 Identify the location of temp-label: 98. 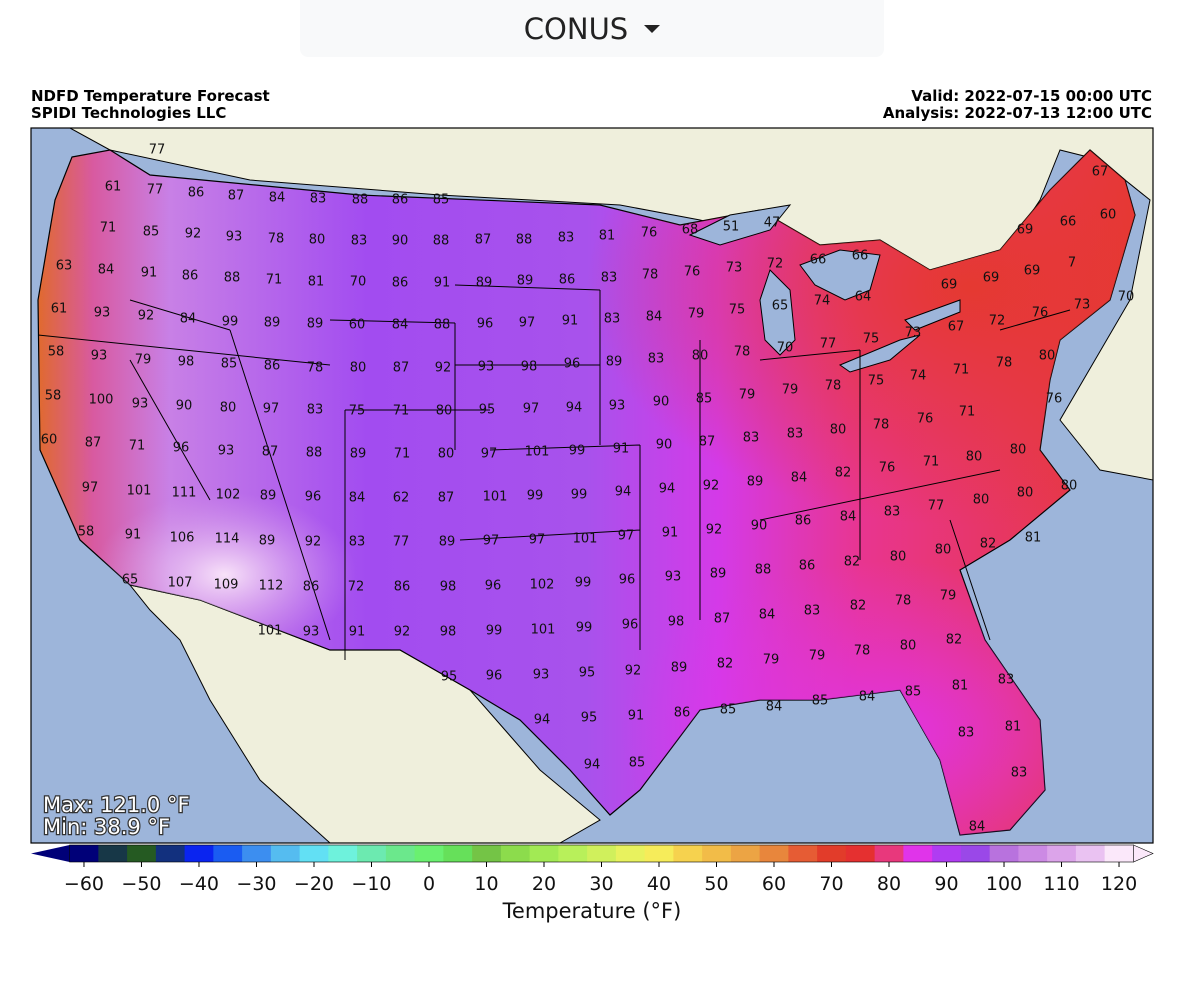
(676, 622).